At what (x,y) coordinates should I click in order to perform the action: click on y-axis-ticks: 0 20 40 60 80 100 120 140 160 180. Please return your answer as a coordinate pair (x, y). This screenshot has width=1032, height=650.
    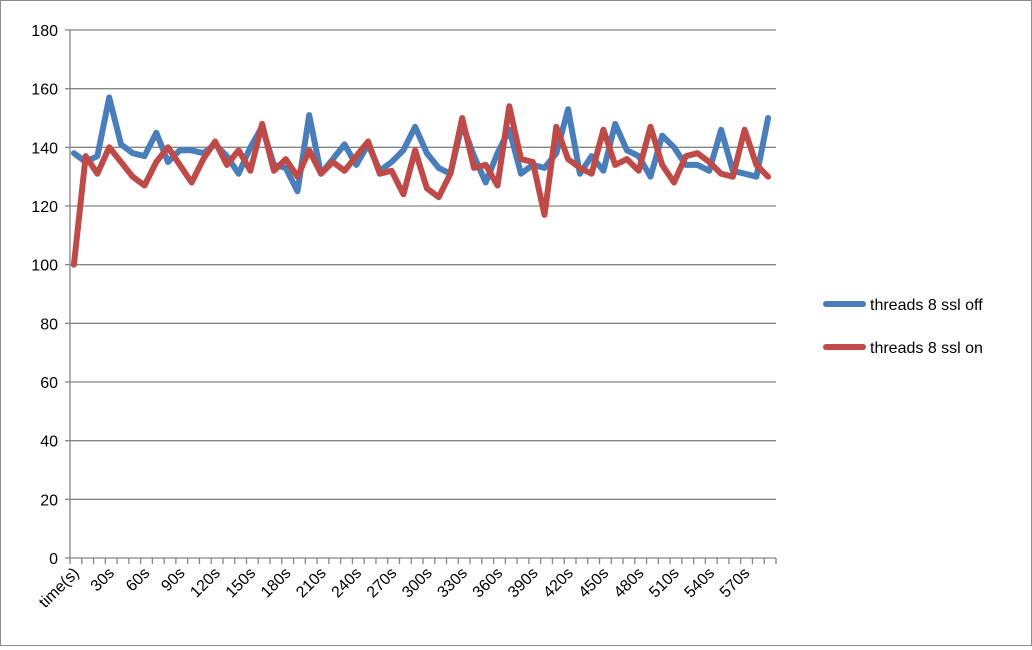
    Looking at the image, I should click on (50, 295).